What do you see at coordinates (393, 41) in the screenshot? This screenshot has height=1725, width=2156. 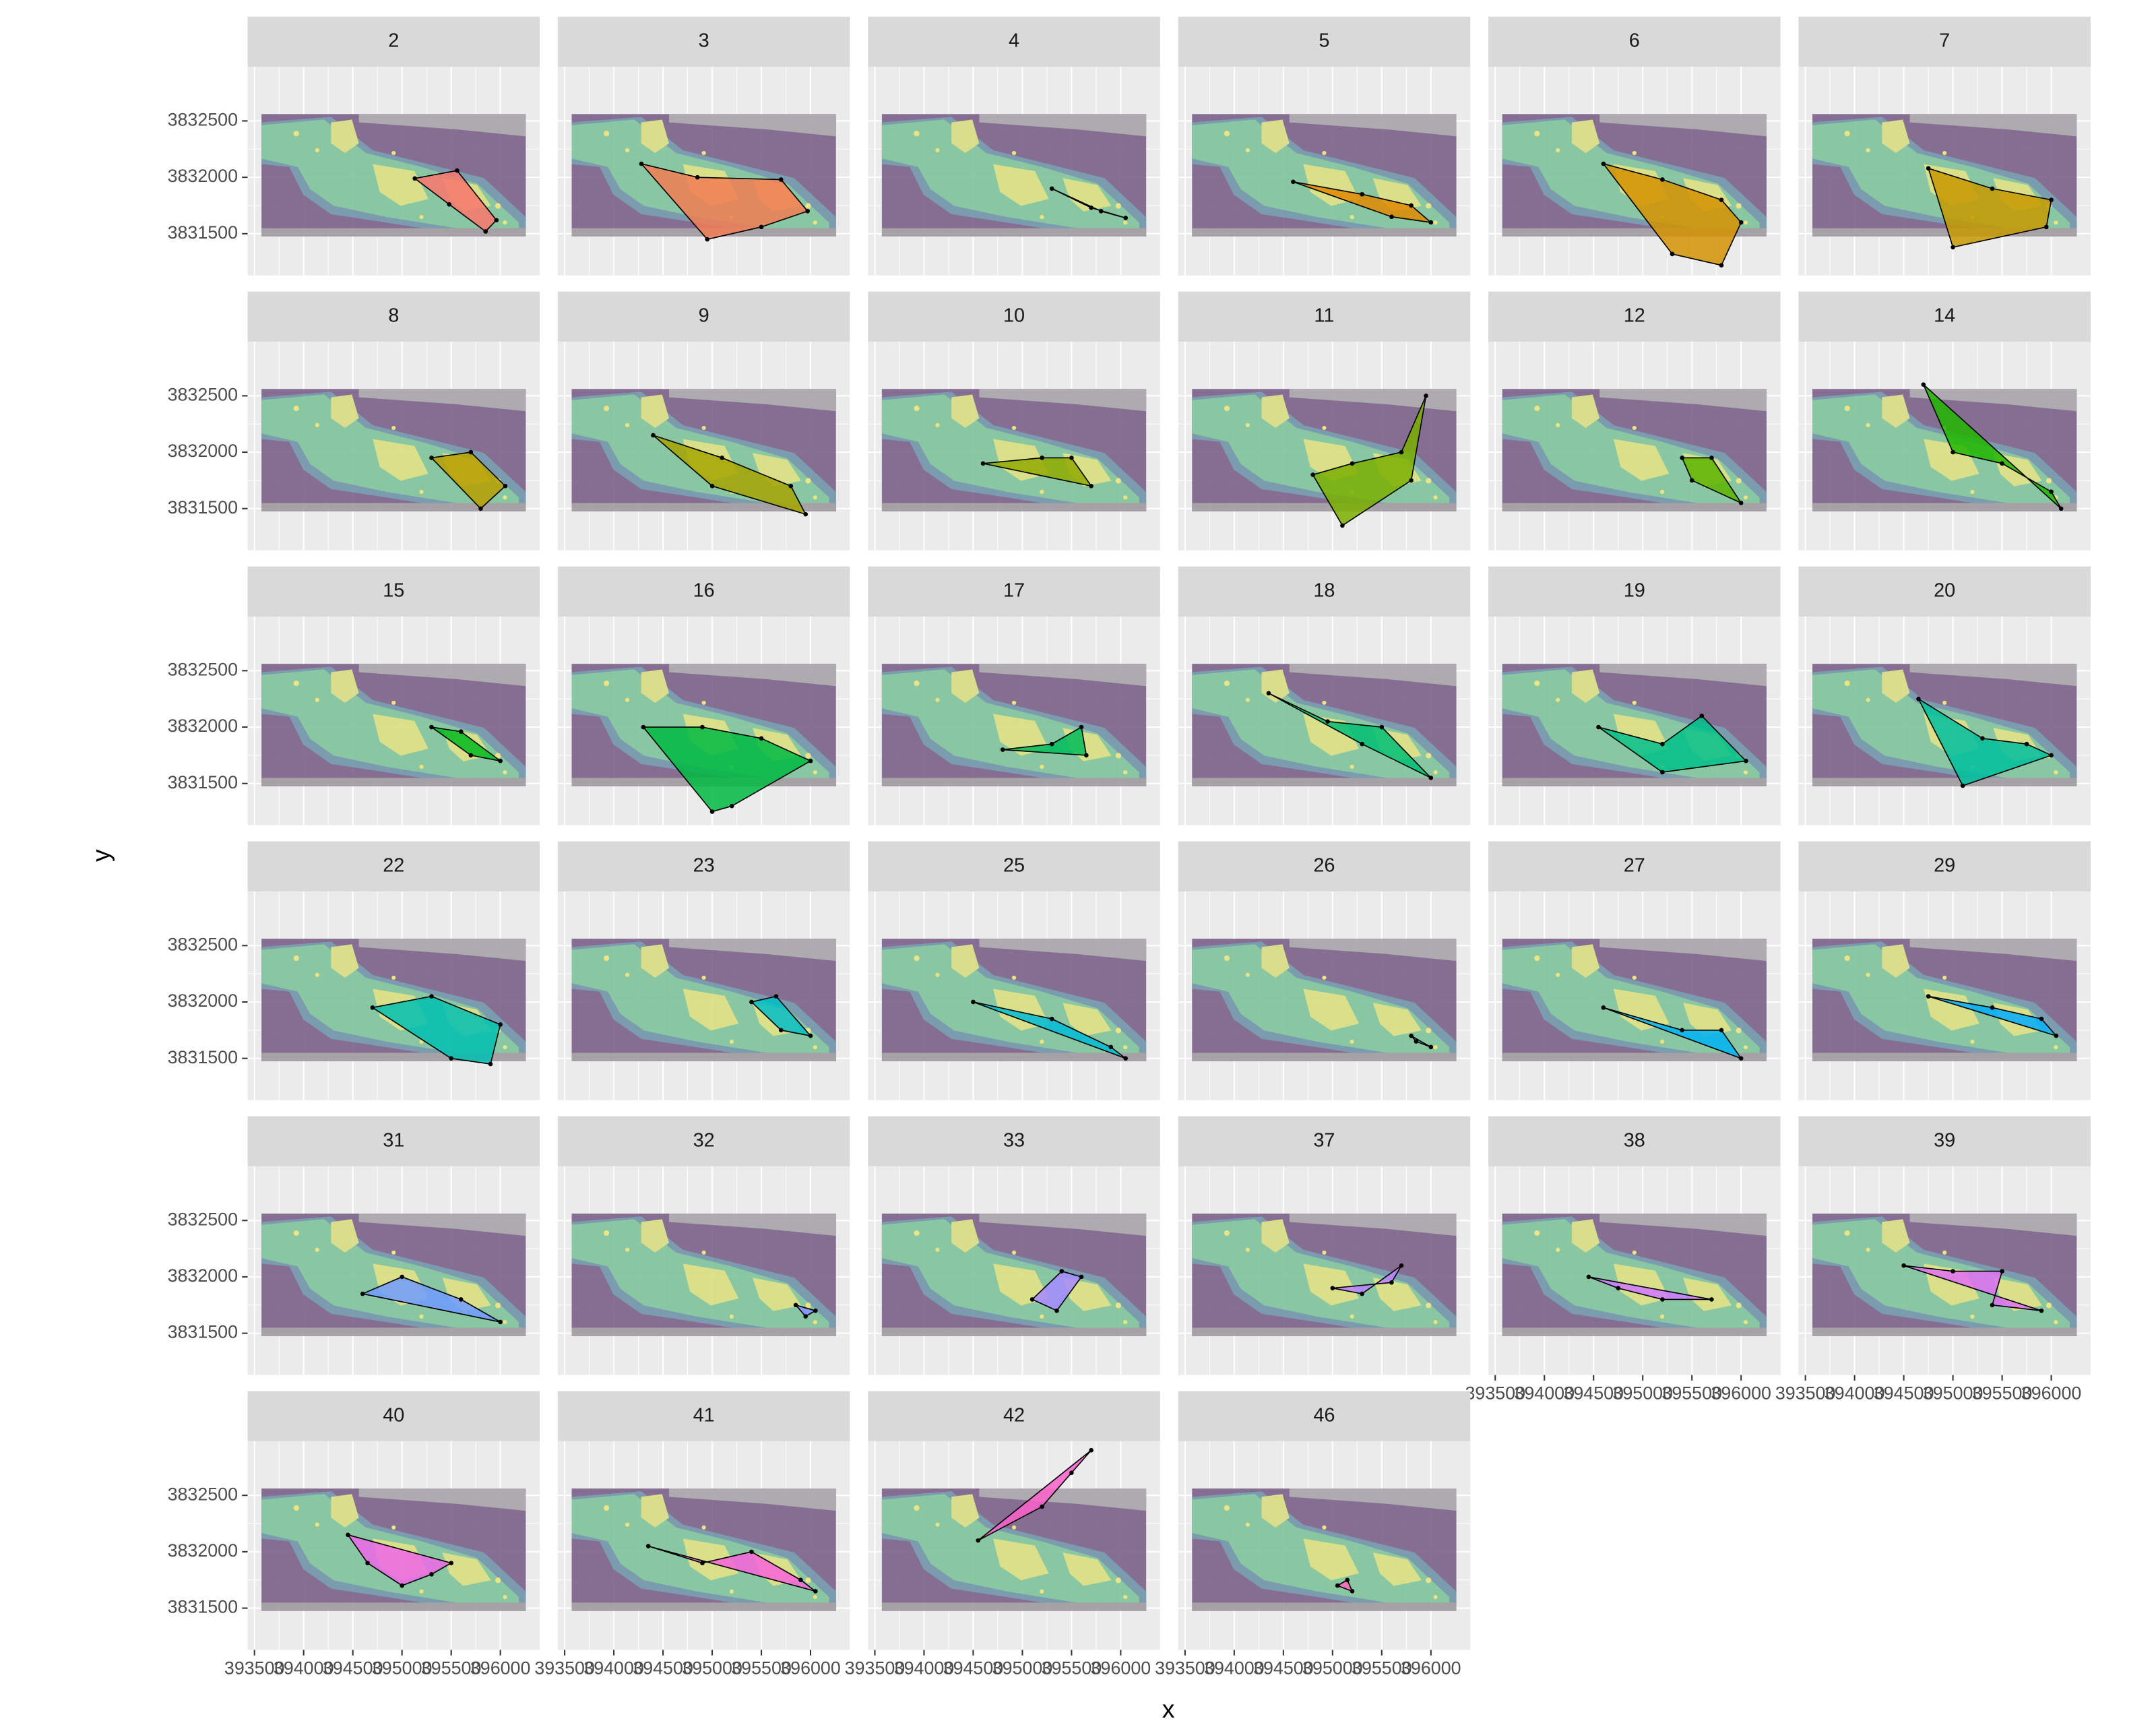 I see `strip-label: 2` at bounding box center [393, 41].